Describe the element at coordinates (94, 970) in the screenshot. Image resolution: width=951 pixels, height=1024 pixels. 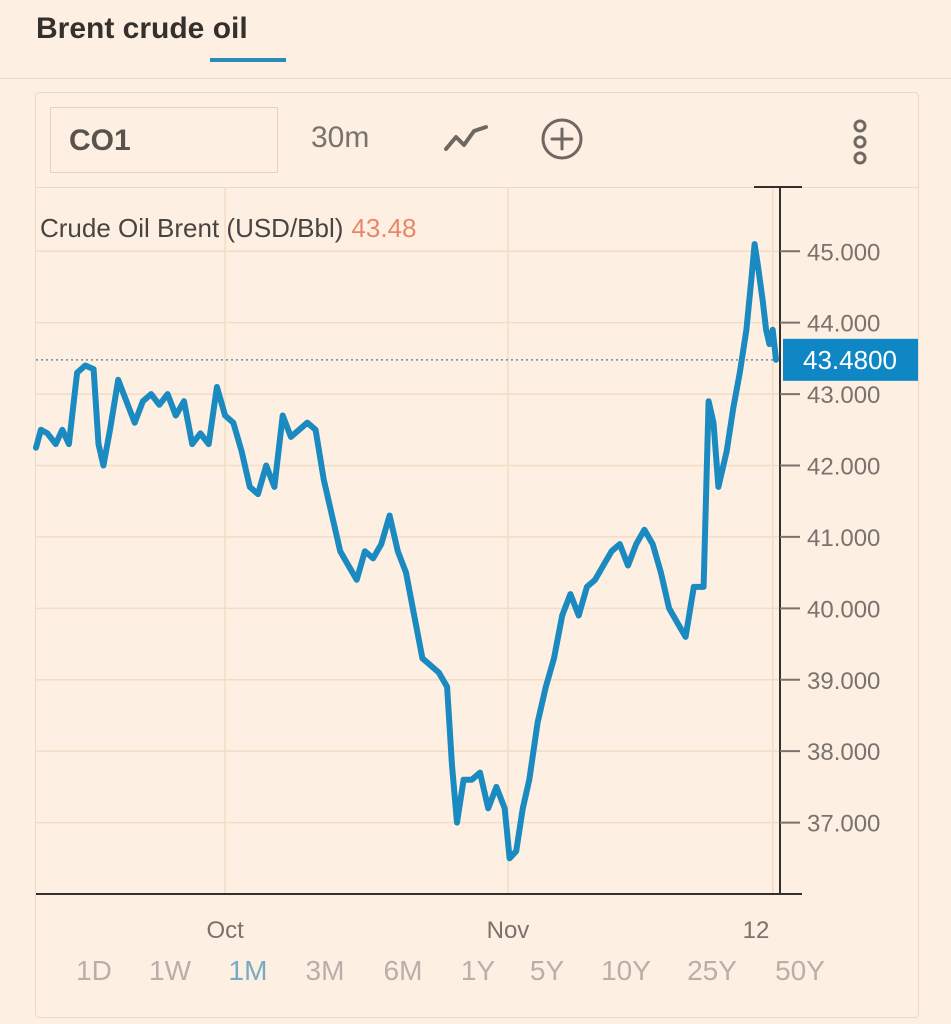
I see `range-1d: 1D` at that location.